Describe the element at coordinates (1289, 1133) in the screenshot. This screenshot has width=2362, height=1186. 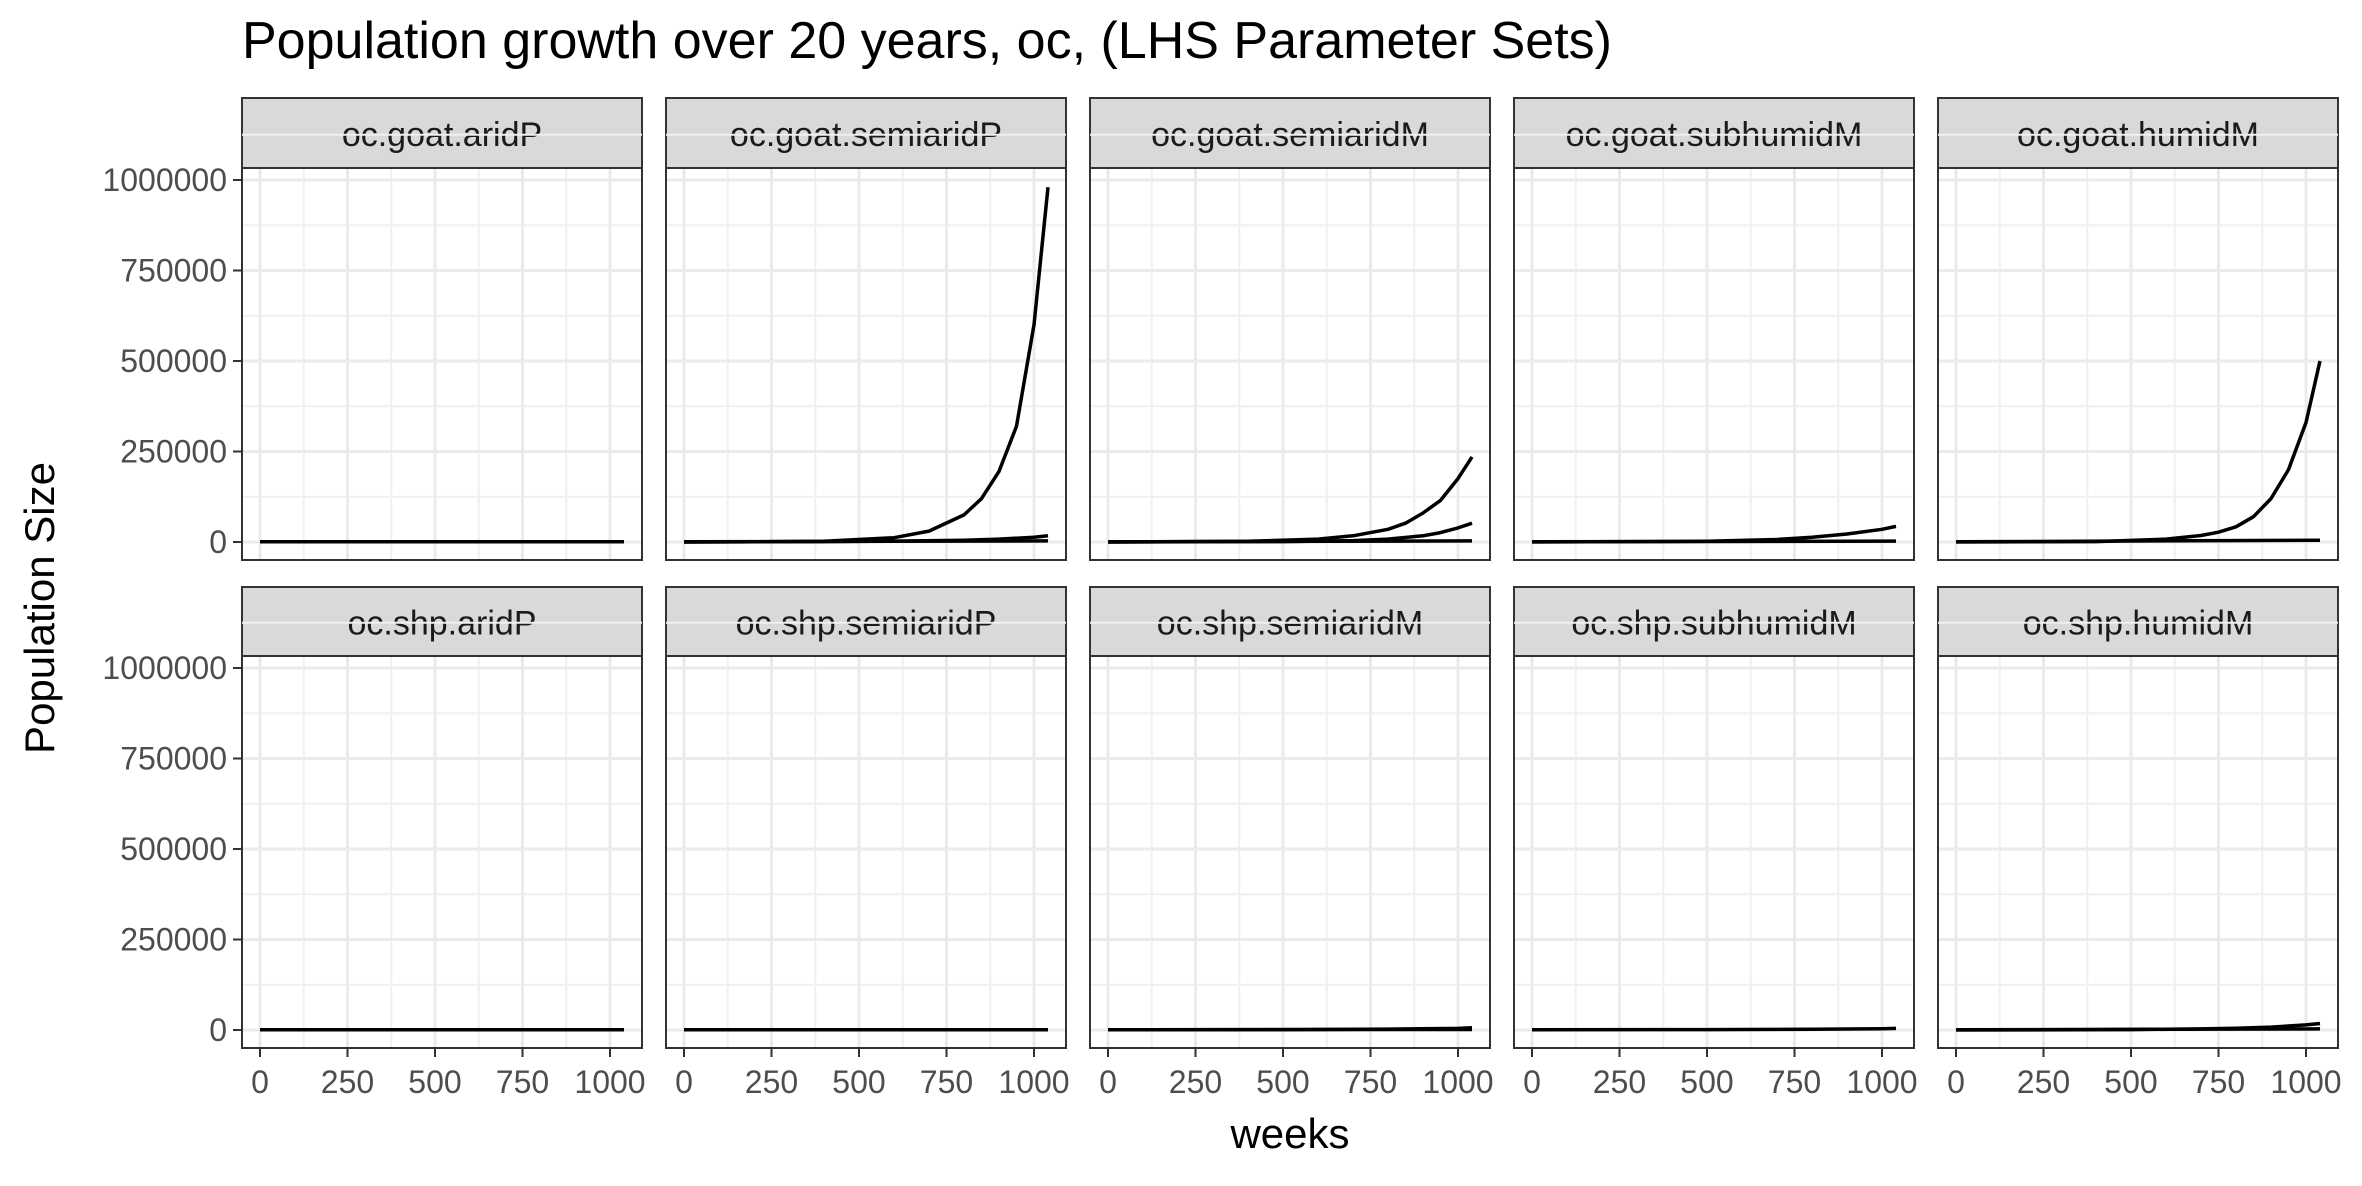
I see `x-axis-label: weeks` at that location.